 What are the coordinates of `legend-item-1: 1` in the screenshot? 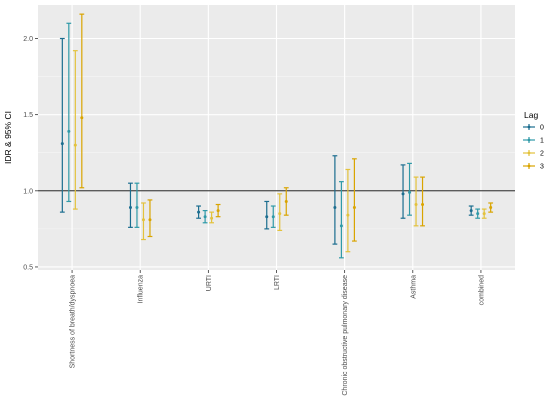 It's located at (533, 141).